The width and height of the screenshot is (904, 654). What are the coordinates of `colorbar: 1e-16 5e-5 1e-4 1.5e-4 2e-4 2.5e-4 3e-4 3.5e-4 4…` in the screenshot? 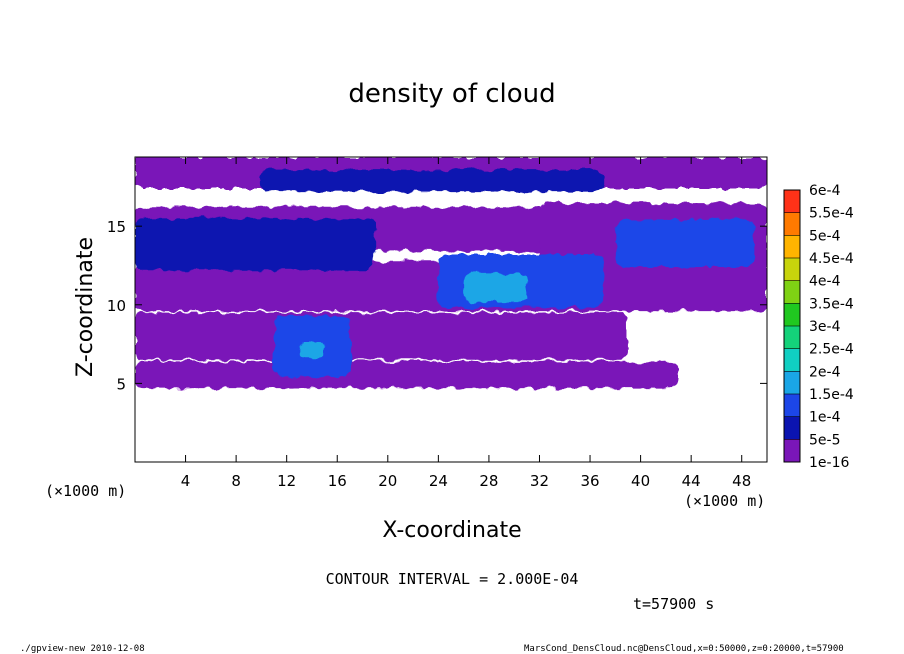 It's located at (818, 327).